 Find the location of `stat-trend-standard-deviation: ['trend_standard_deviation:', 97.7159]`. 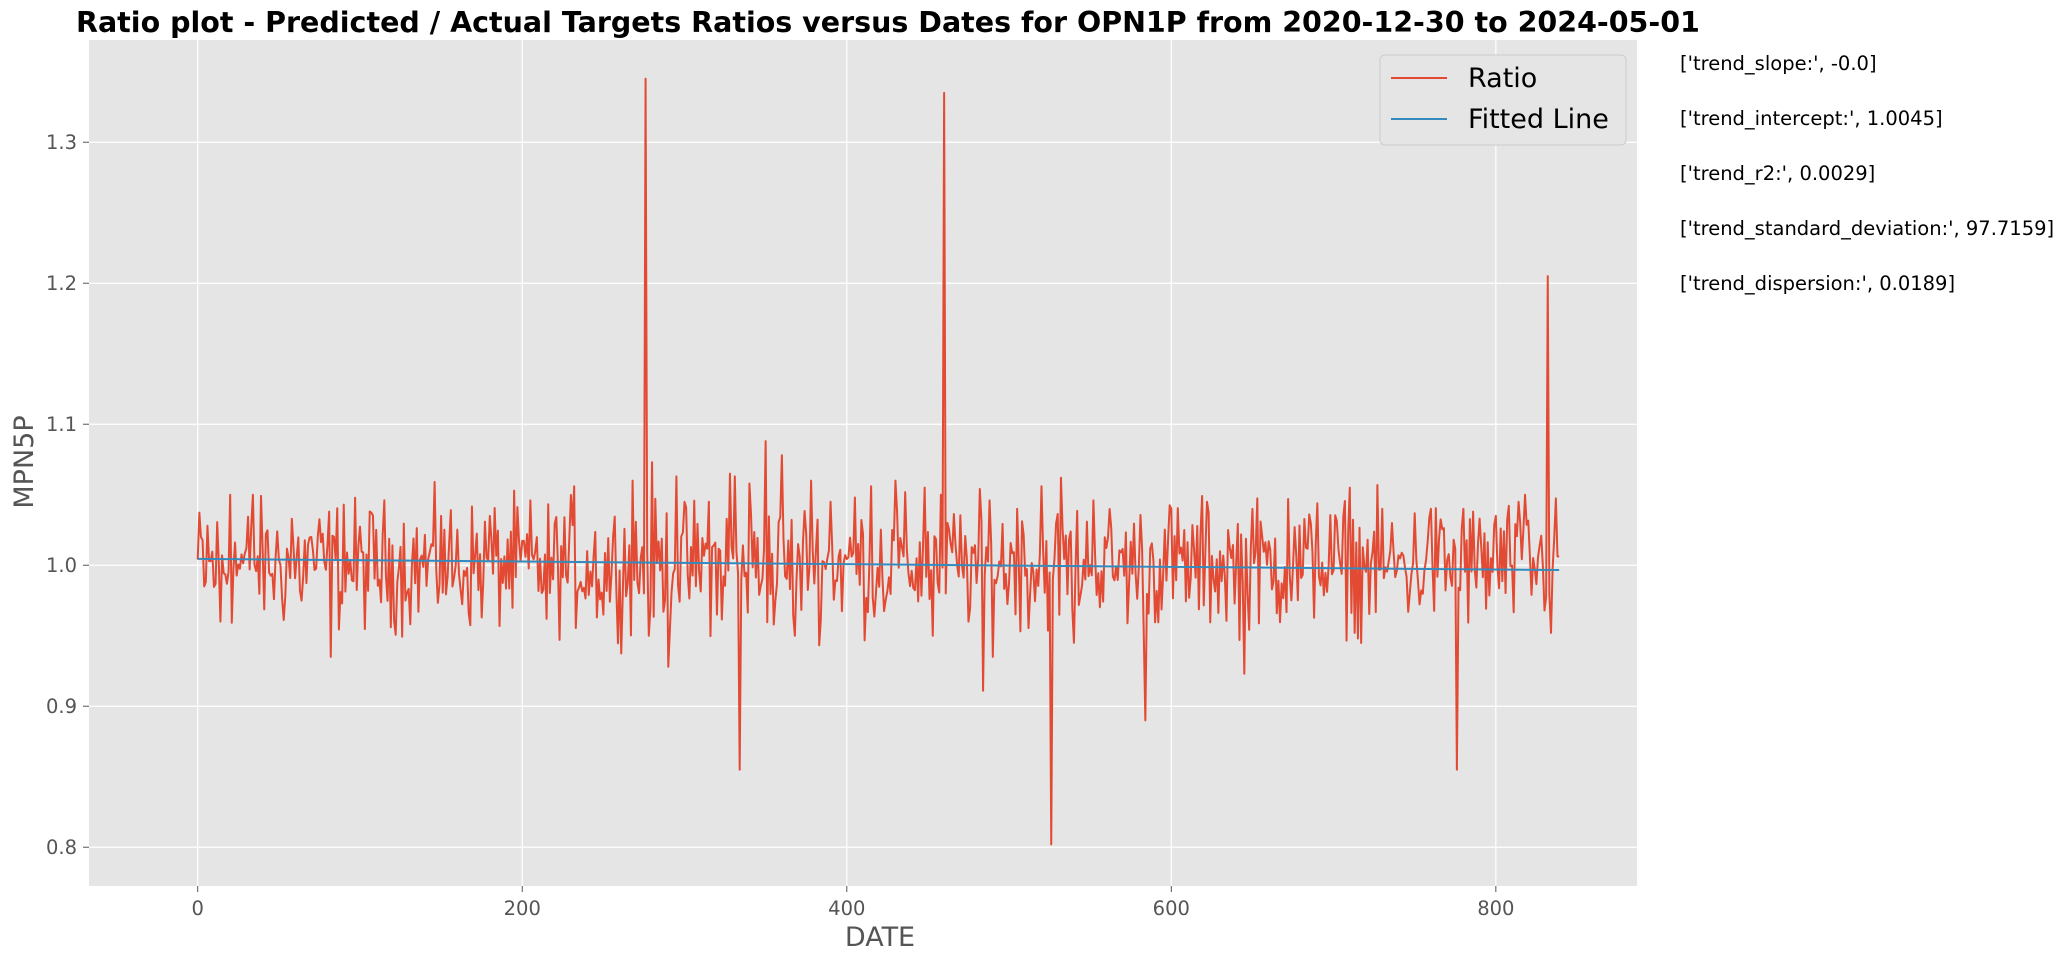

stat-trend-standard-deviation: ['trend_standard_deviation:', 97.7159] is located at coordinates (1867, 228).